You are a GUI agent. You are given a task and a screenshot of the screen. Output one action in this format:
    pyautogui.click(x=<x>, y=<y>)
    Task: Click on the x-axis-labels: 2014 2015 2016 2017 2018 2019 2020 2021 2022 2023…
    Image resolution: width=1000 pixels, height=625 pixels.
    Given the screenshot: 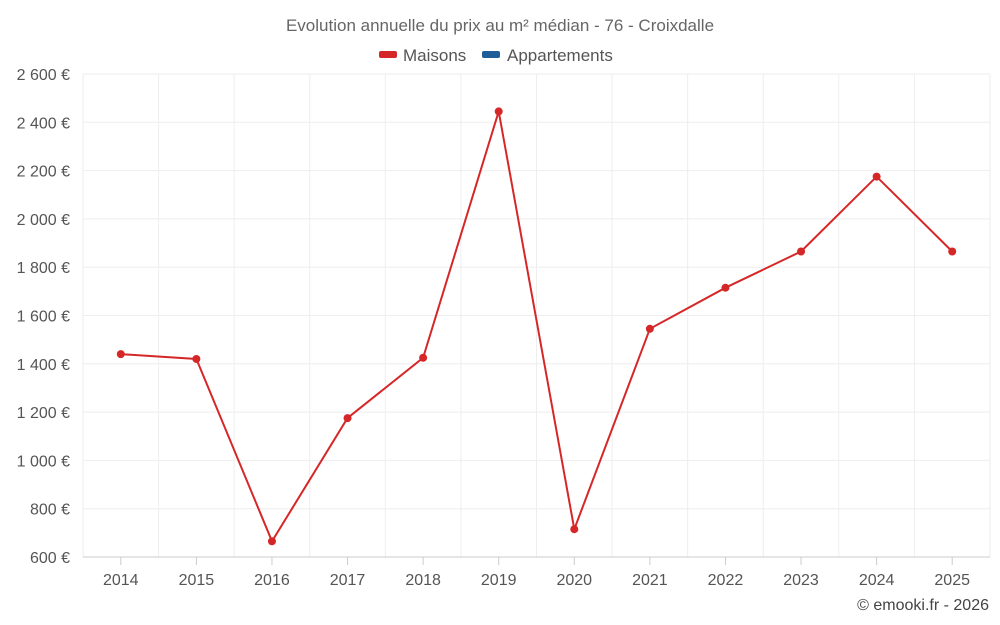 What is the action you would take?
    pyautogui.click(x=536, y=573)
    